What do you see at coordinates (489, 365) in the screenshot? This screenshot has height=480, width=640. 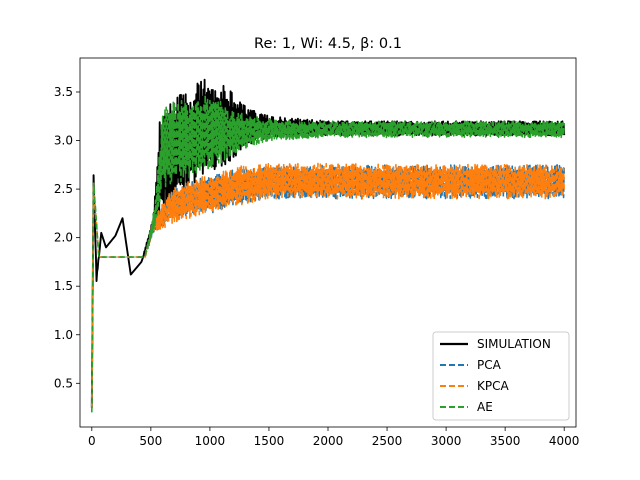 I see `legend-label: PCA` at bounding box center [489, 365].